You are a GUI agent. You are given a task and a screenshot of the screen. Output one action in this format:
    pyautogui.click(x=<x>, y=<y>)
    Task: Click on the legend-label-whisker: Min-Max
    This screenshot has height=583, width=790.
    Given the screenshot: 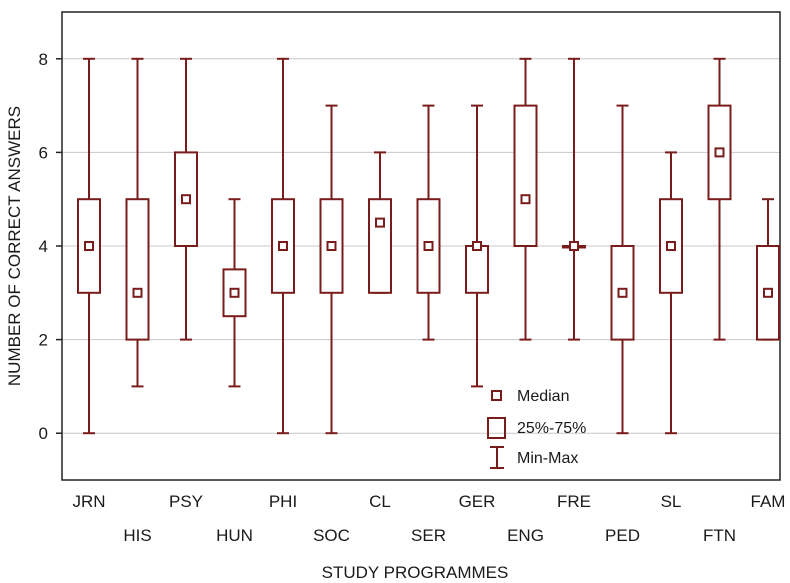 What is the action you would take?
    pyautogui.click(x=547, y=458)
    